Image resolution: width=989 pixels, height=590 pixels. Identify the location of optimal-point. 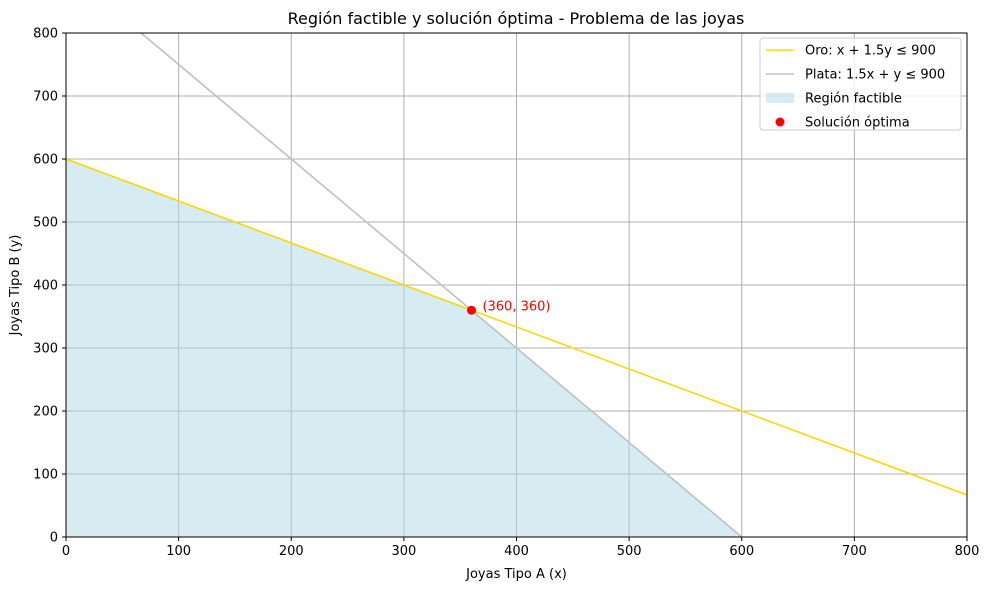
(471, 310).